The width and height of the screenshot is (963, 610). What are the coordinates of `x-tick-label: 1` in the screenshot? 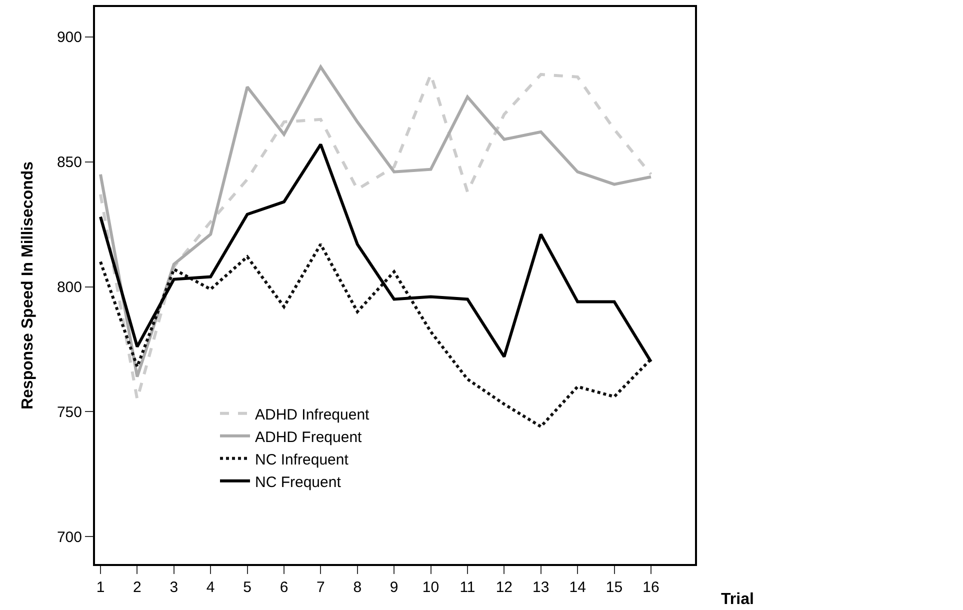 It's located at (100, 587).